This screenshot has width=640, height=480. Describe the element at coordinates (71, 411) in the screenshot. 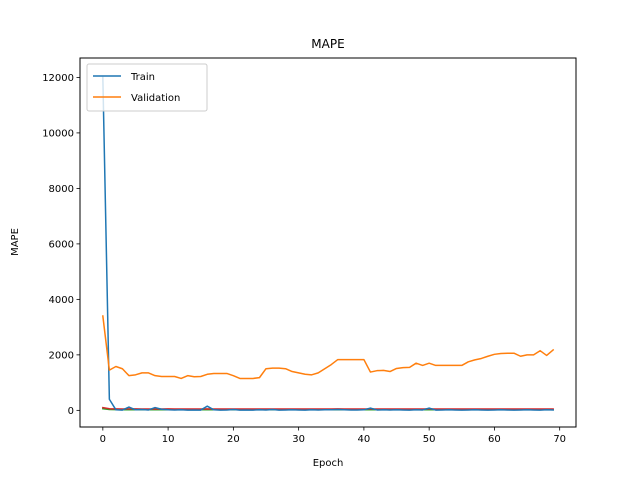

I see `y-tick-label-0: 0` at that location.